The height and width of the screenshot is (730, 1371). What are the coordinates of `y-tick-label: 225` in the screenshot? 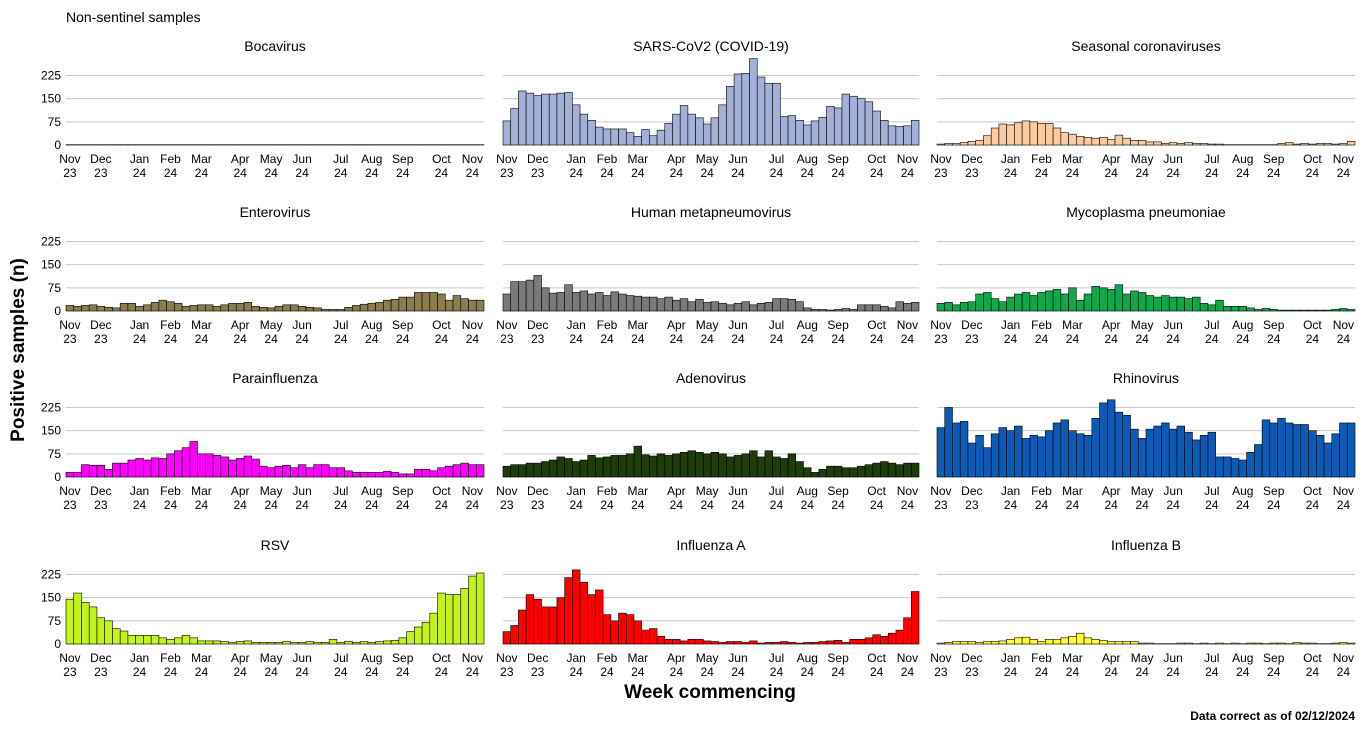 It's located at (51, 408).